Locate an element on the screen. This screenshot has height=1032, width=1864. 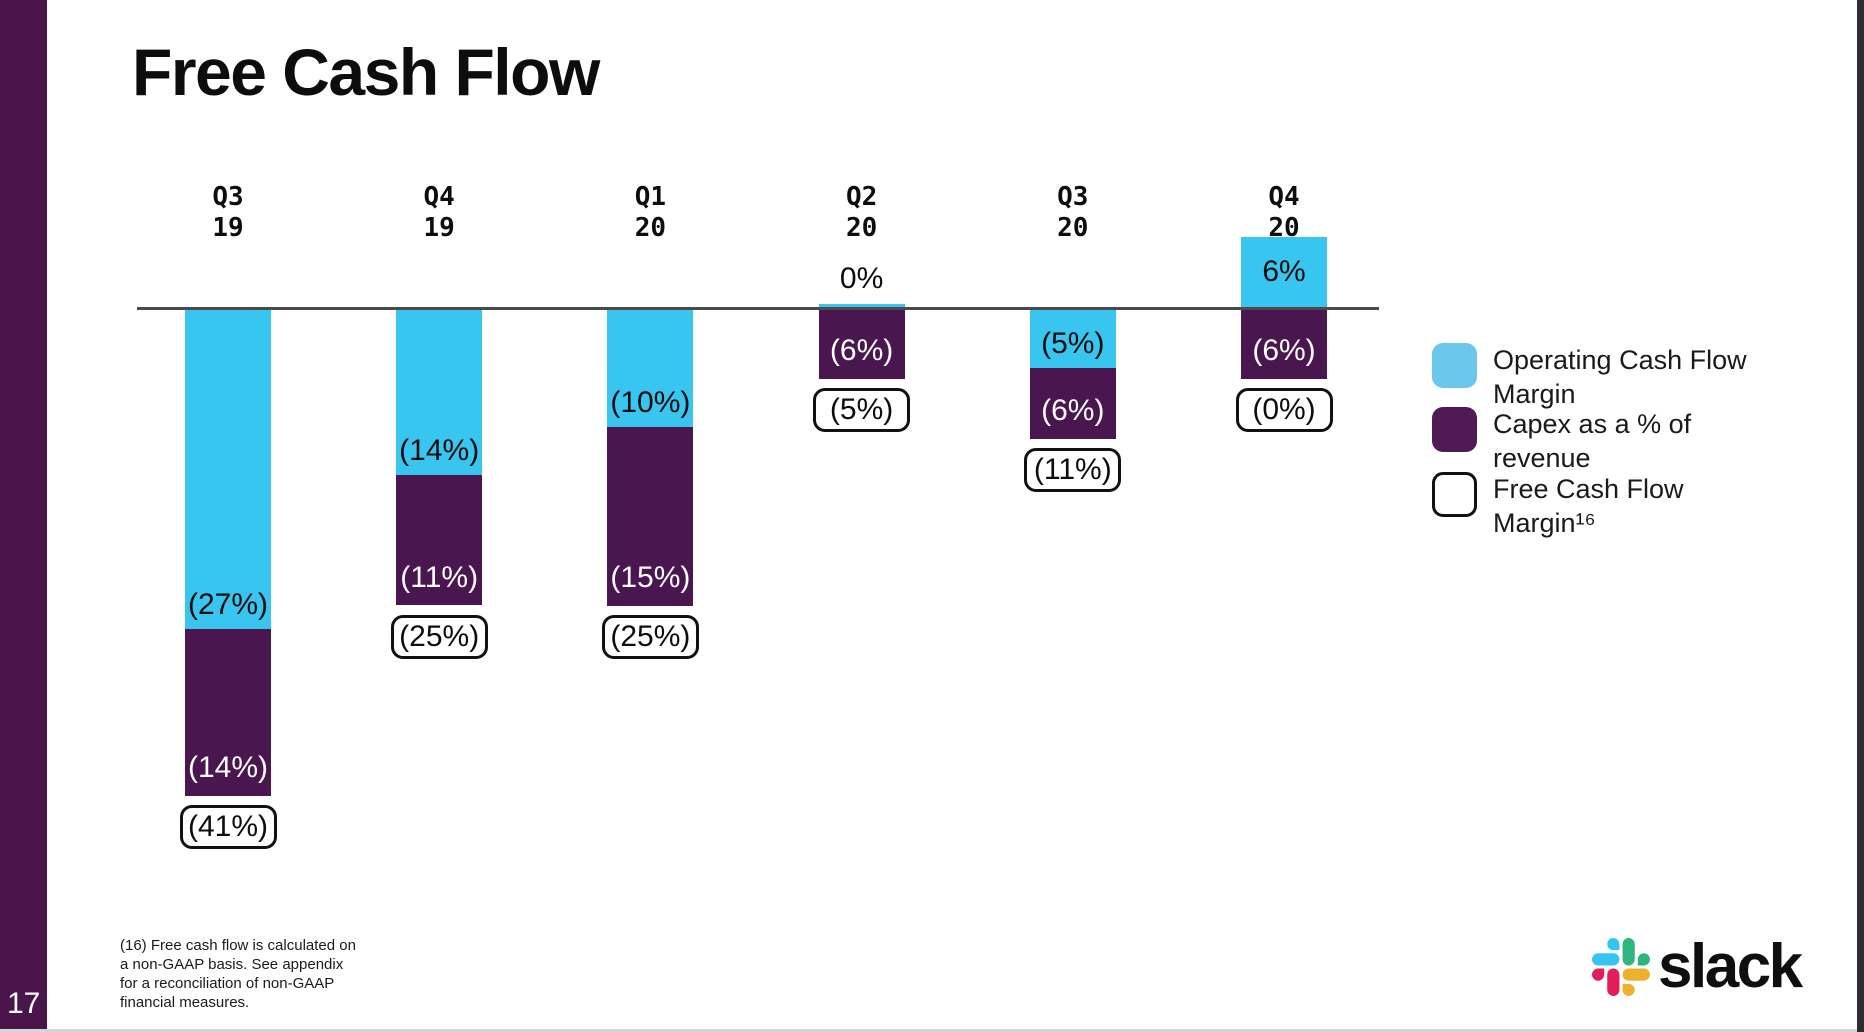
bar-q4-20-capex-segment is located at coordinates (1284, 344).